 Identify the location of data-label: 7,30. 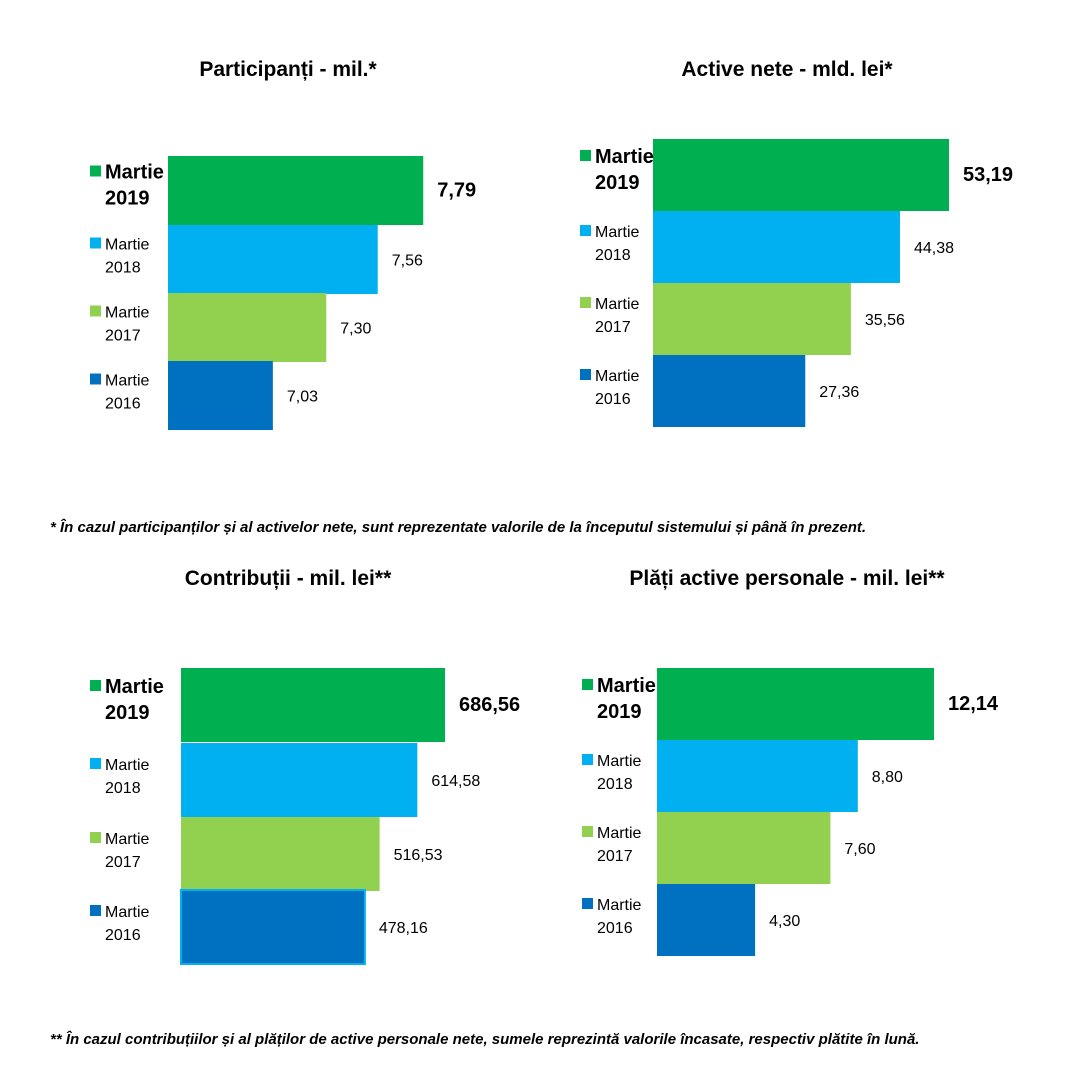
(355, 329).